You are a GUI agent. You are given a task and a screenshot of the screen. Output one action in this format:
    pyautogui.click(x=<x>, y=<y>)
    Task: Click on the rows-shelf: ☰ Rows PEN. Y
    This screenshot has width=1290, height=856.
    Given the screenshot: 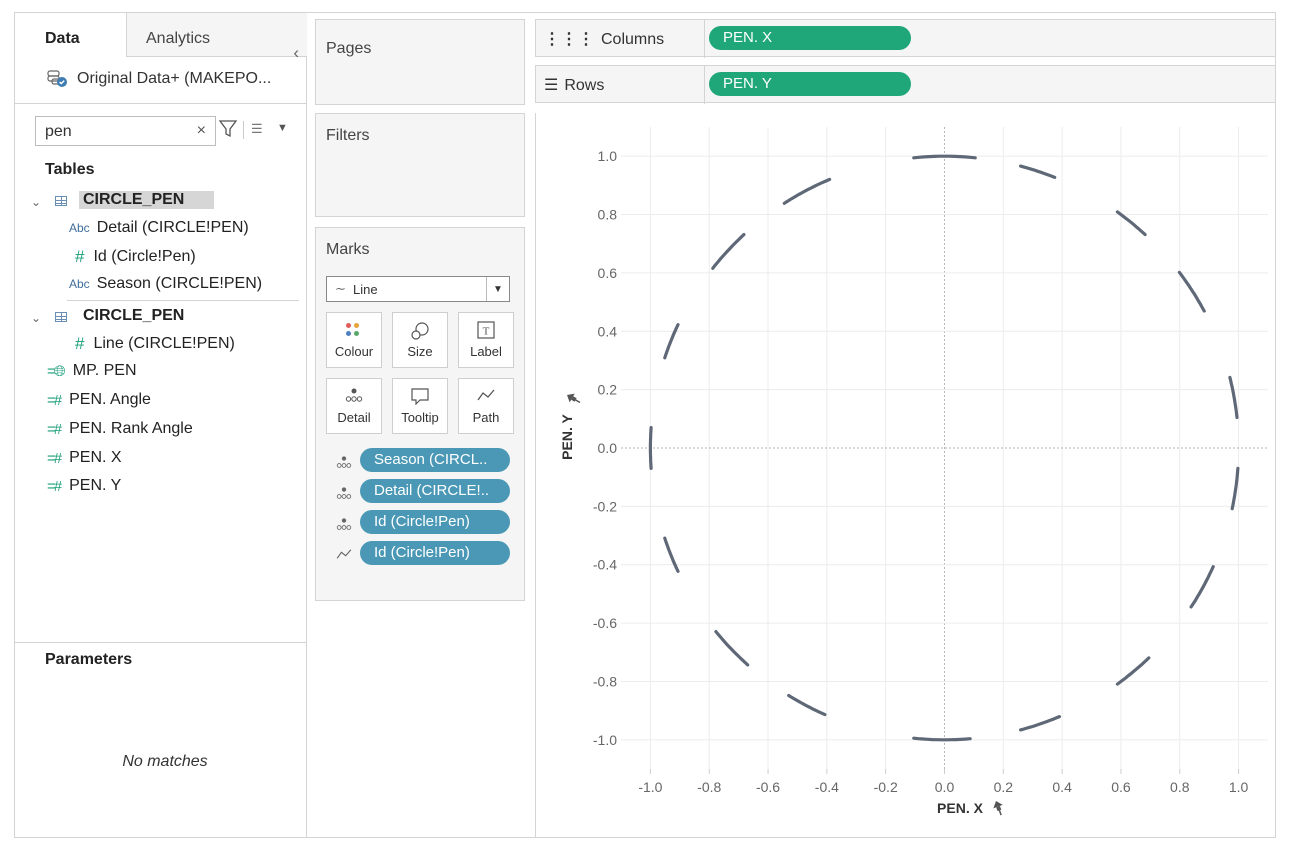 What is the action you would take?
    pyautogui.click(x=905, y=84)
    